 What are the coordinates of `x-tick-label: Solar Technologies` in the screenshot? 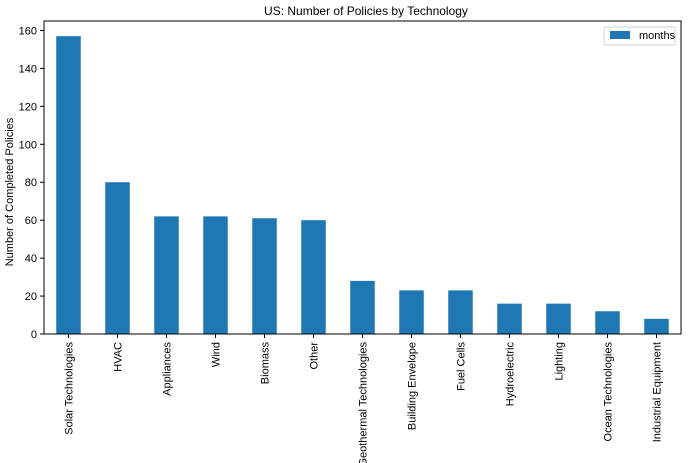 It's located at (70, 388).